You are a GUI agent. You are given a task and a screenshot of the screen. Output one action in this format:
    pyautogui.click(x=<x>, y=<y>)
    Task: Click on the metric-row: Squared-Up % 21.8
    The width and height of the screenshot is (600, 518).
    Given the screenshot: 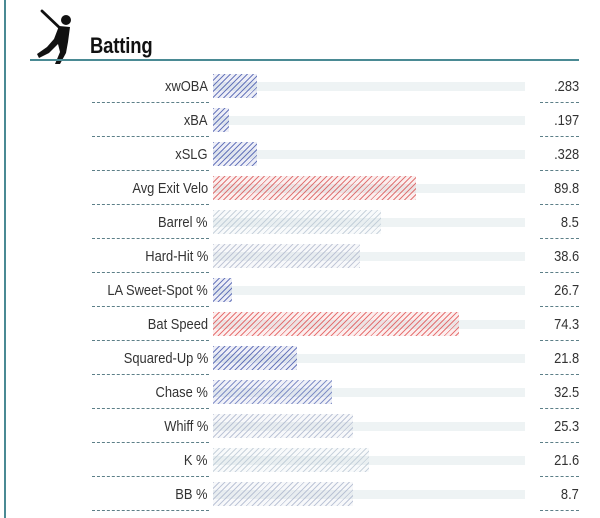 What is the action you would take?
    pyautogui.click(x=300, y=358)
    